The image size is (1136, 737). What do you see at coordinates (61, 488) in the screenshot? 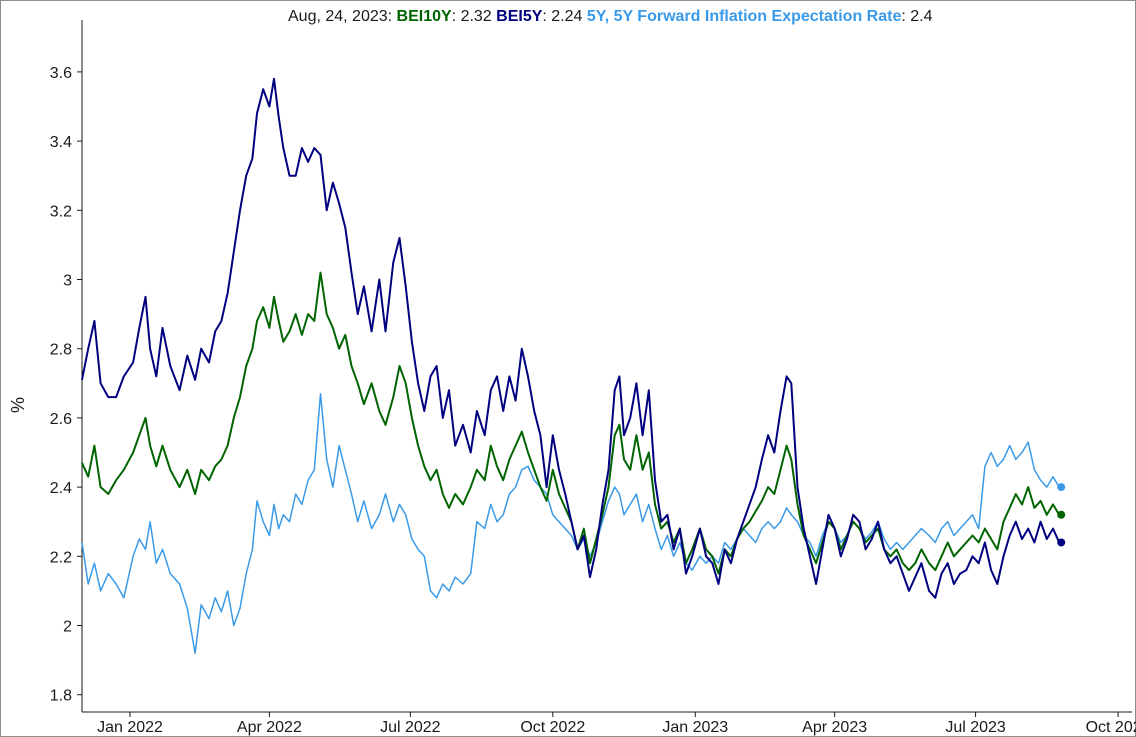
I see `y-tick-label: 2.4` at bounding box center [61, 488].